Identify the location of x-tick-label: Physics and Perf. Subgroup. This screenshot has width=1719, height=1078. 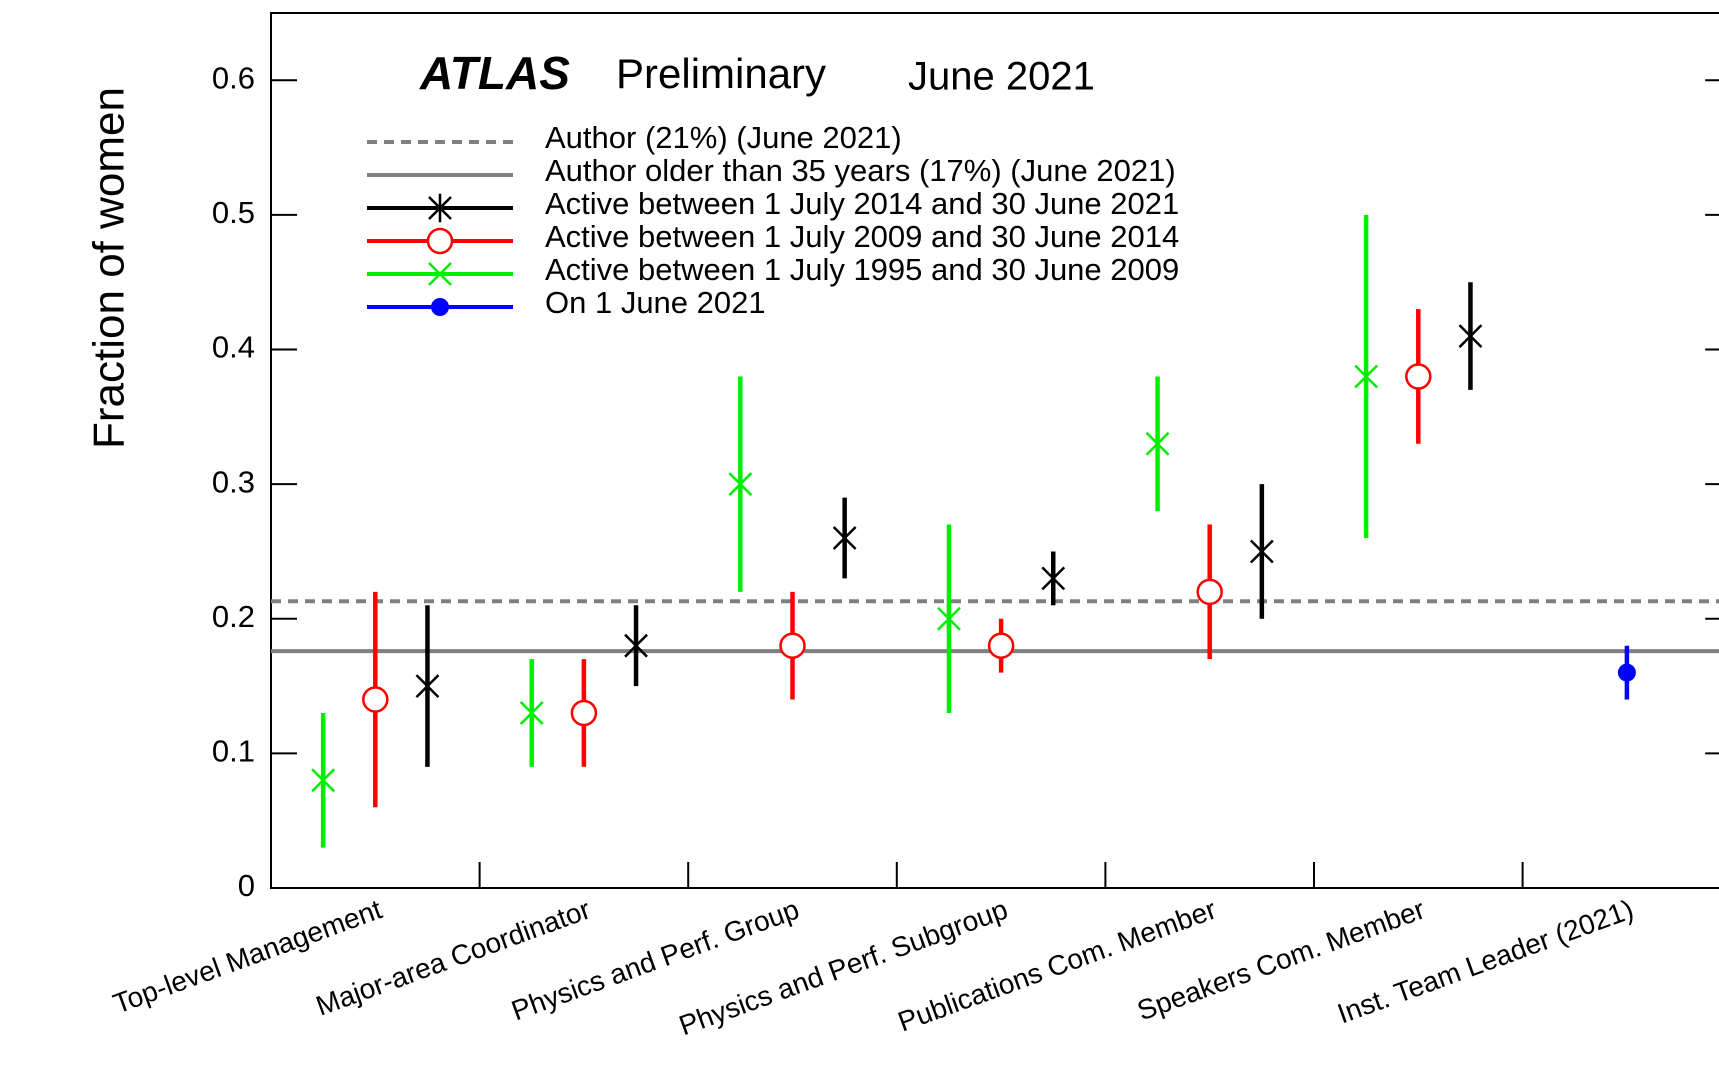
(843, 967).